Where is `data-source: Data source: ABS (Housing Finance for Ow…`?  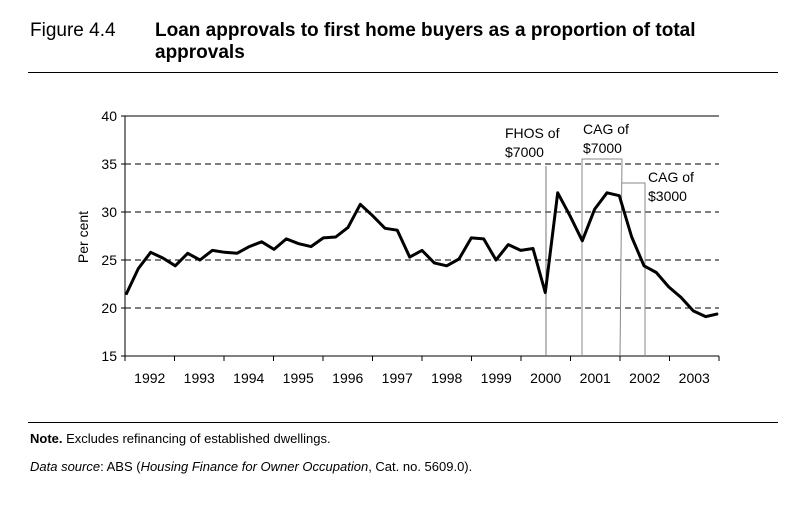
data-source: Data source: ABS (Housing Finance for Ow… is located at coordinates (251, 466).